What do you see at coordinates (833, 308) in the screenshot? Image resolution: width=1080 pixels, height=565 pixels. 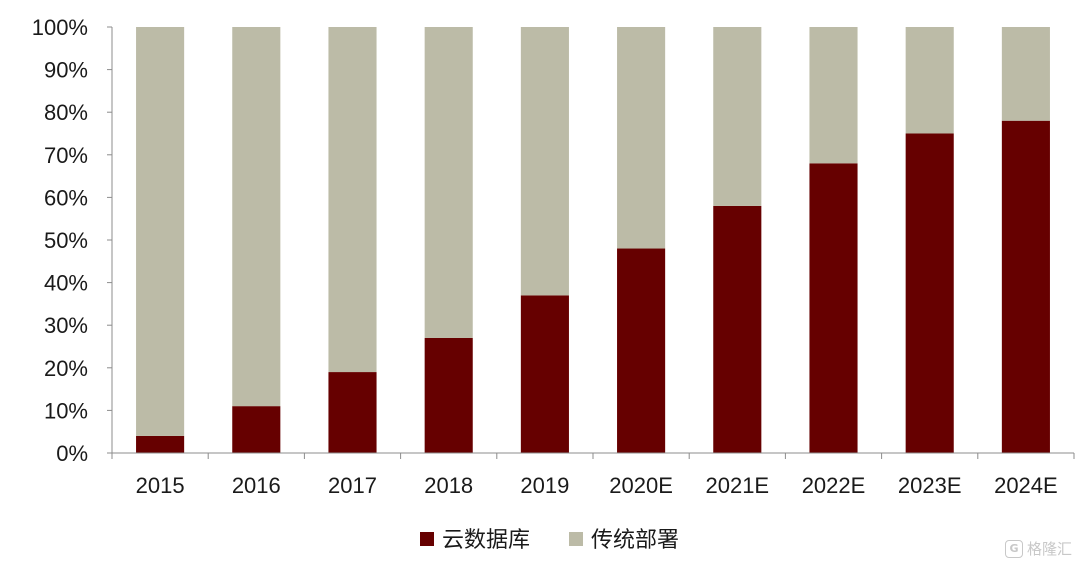 I see `bar-cloud-db-2022E` at bounding box center [833, 308].